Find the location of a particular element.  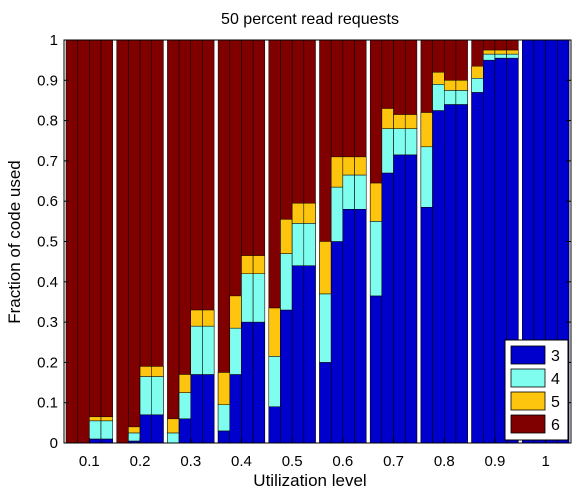

x-tick-label: 0.1 is located at coordinates (89, 461).